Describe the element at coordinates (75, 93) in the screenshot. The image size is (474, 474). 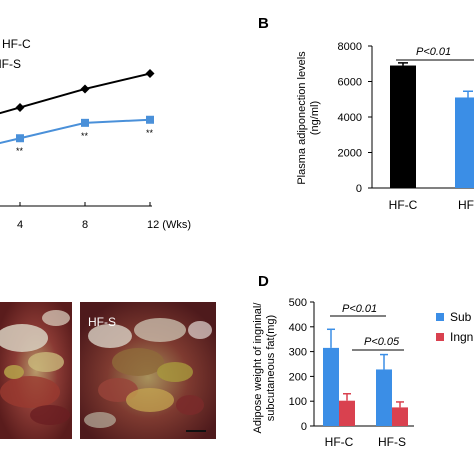
I see `series-line-hf-c` at that location.